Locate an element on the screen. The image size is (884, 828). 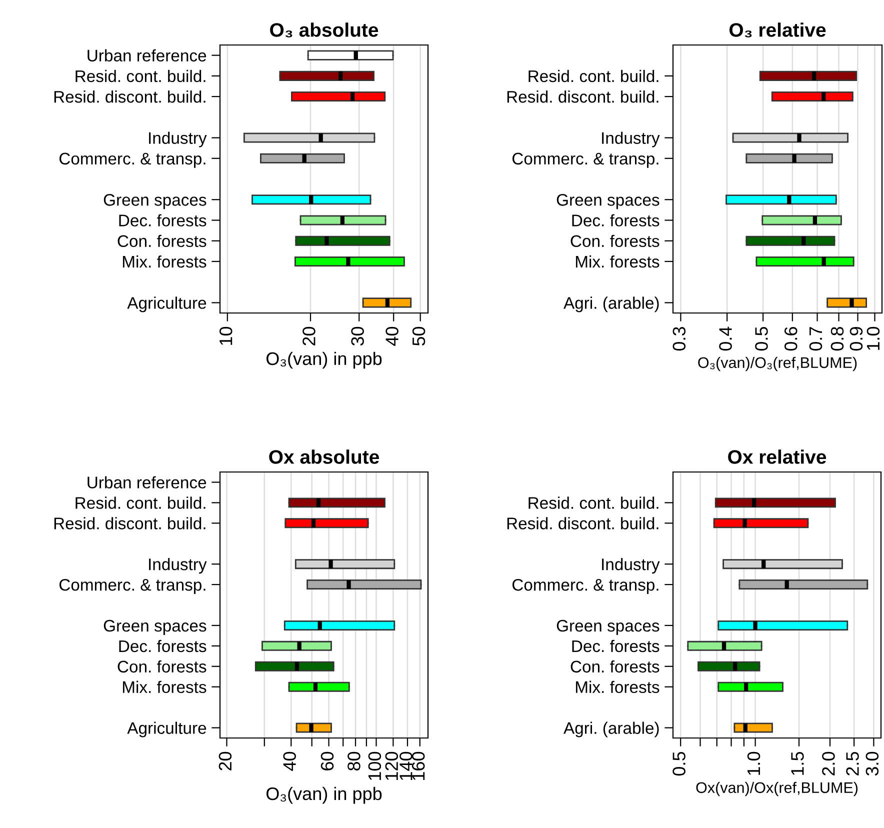
x-tick-label: 2.0 is located at coordinates (828, 764).